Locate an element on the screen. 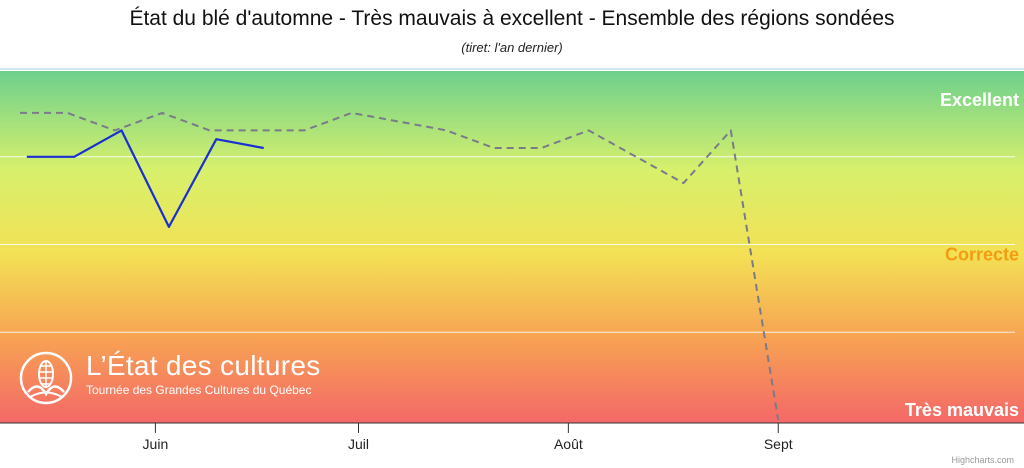  credits-link: Highcharts.com is located at coordinates (982, 460).